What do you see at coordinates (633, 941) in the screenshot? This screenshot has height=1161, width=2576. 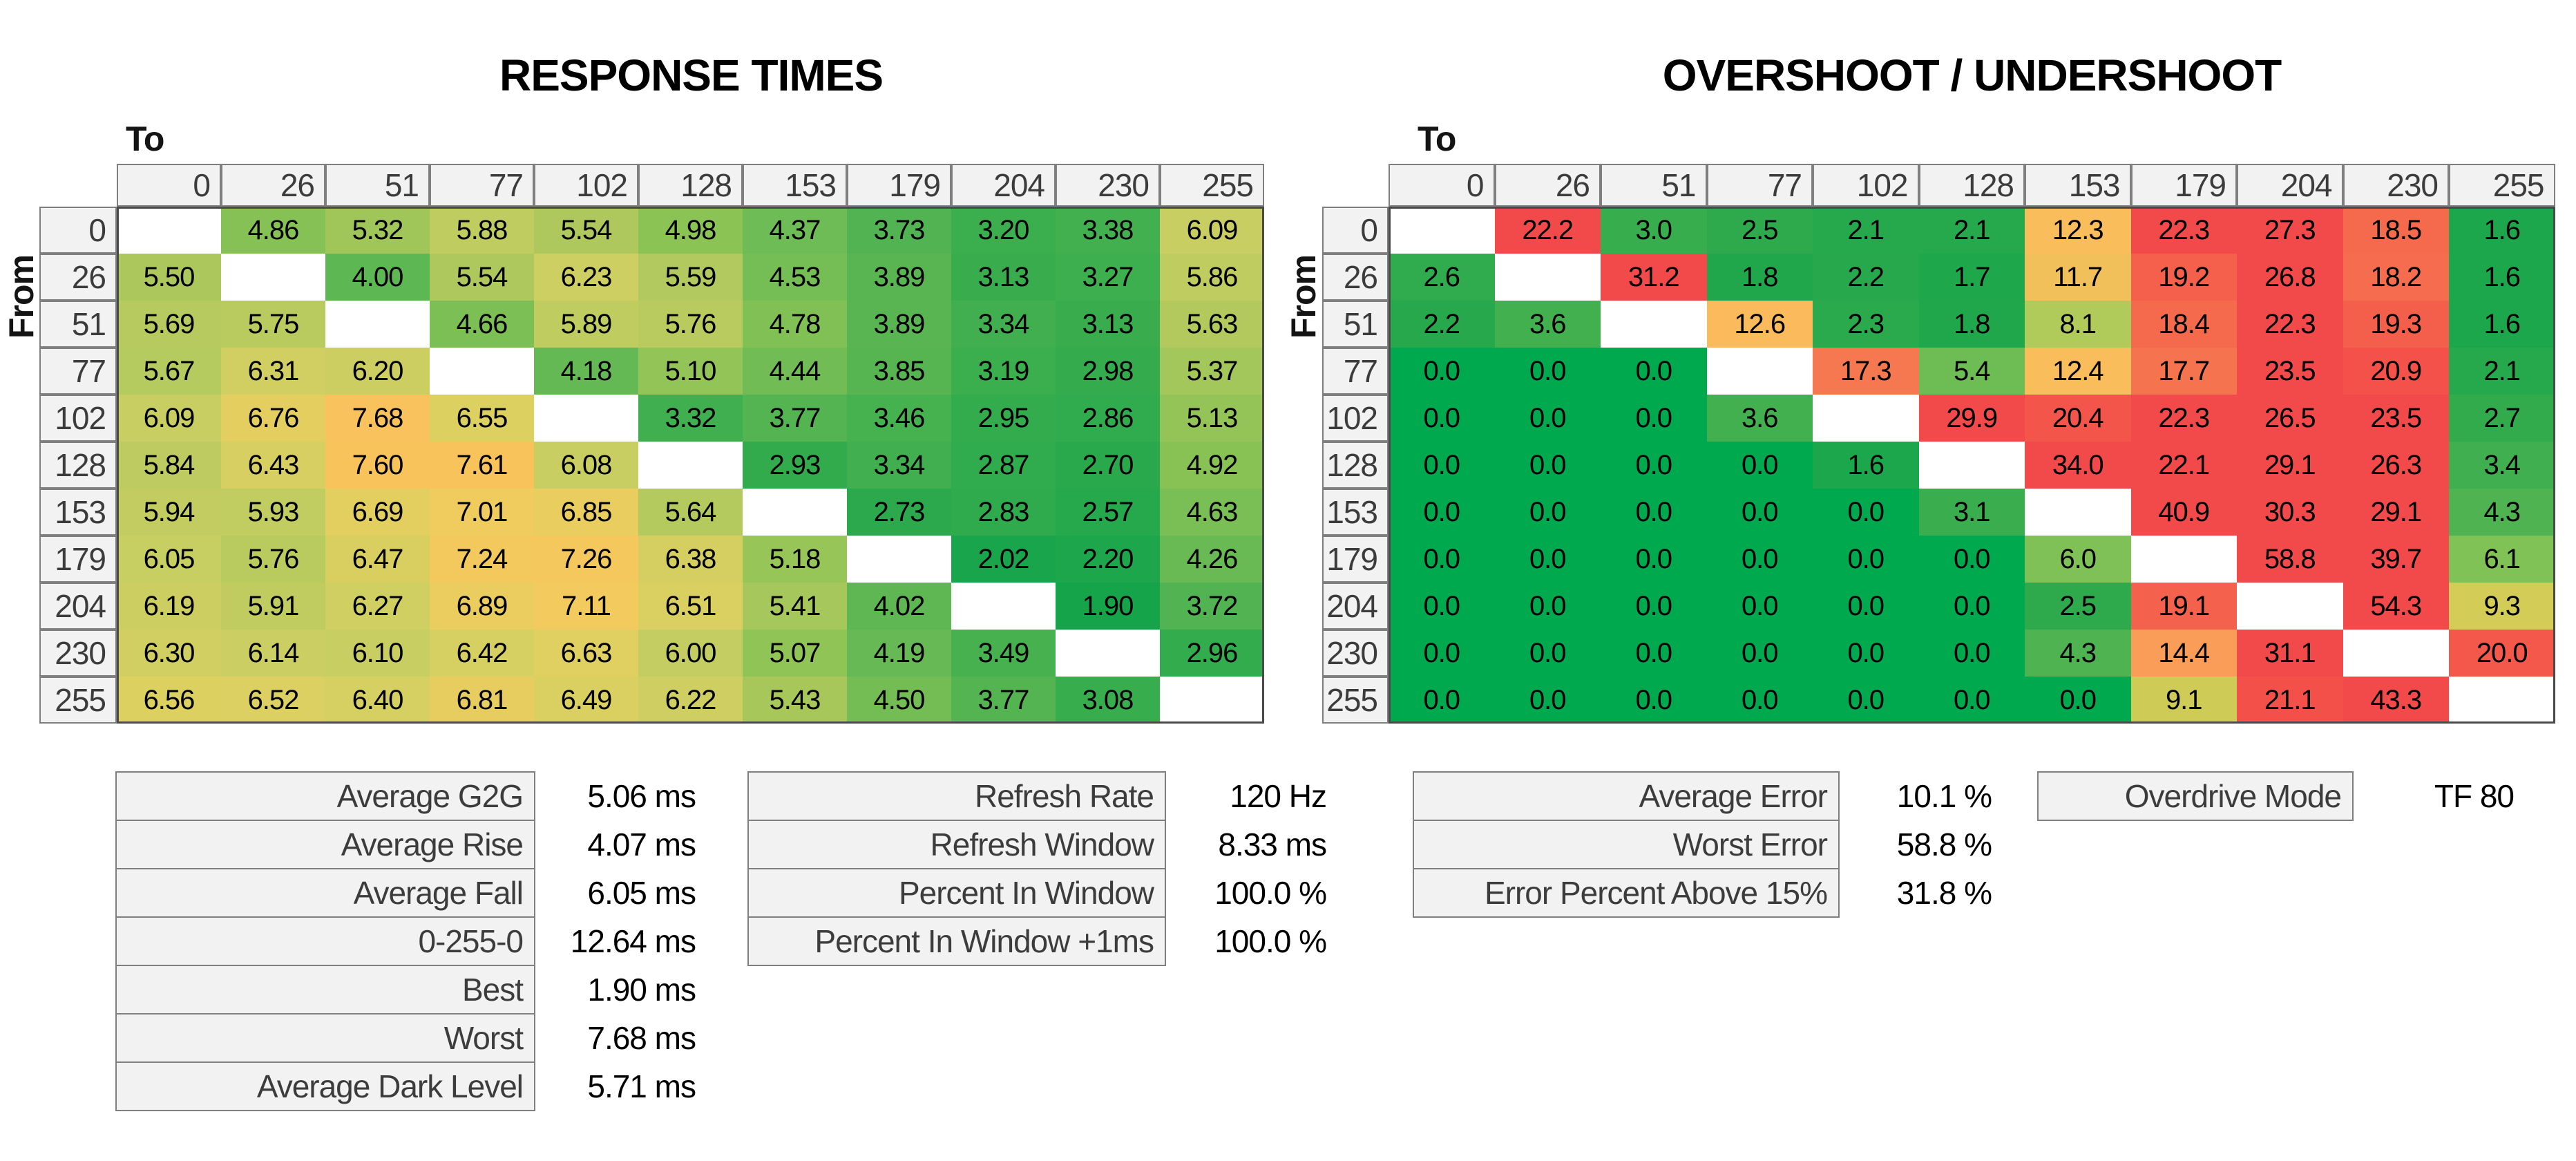 I see `summary-value: 12.64 ms` at bounding box center [633, 941].